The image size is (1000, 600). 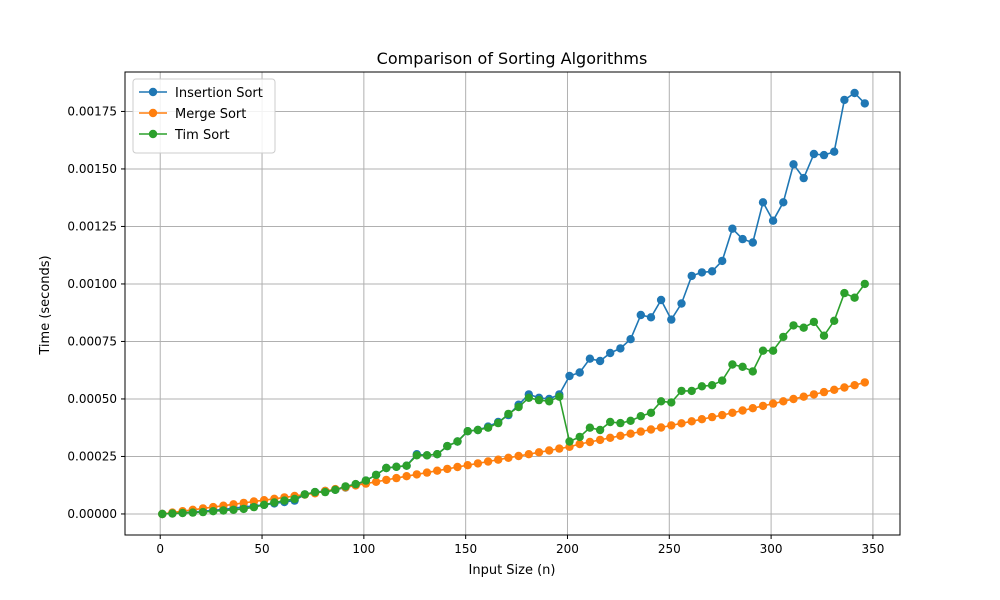 I want to click on legend: Insertion Sort Merge Sort Tim Sort, so click(x=204, y=116).